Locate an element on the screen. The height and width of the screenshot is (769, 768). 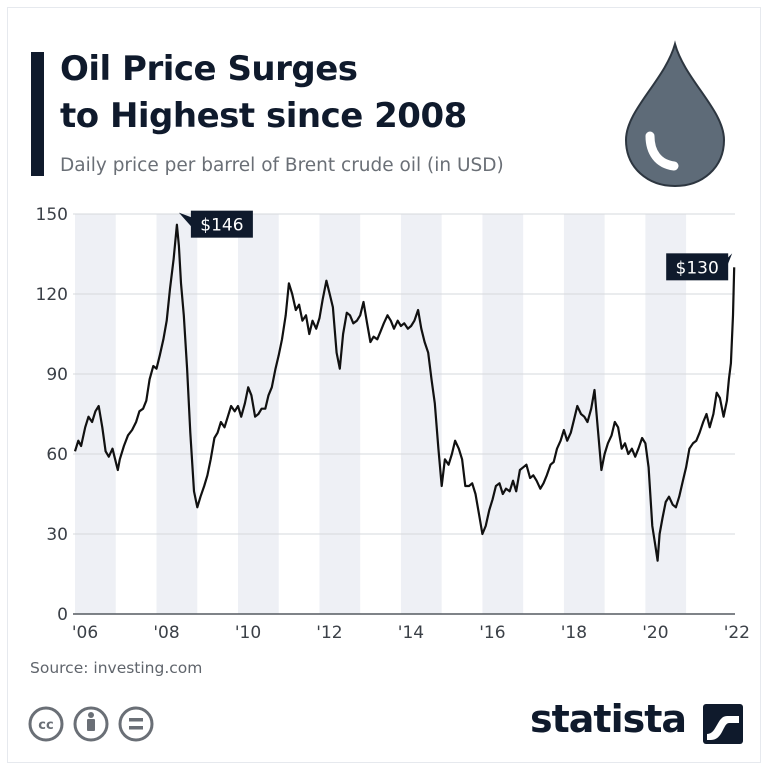
license-icons: cc is located at coordinates (91, 724).